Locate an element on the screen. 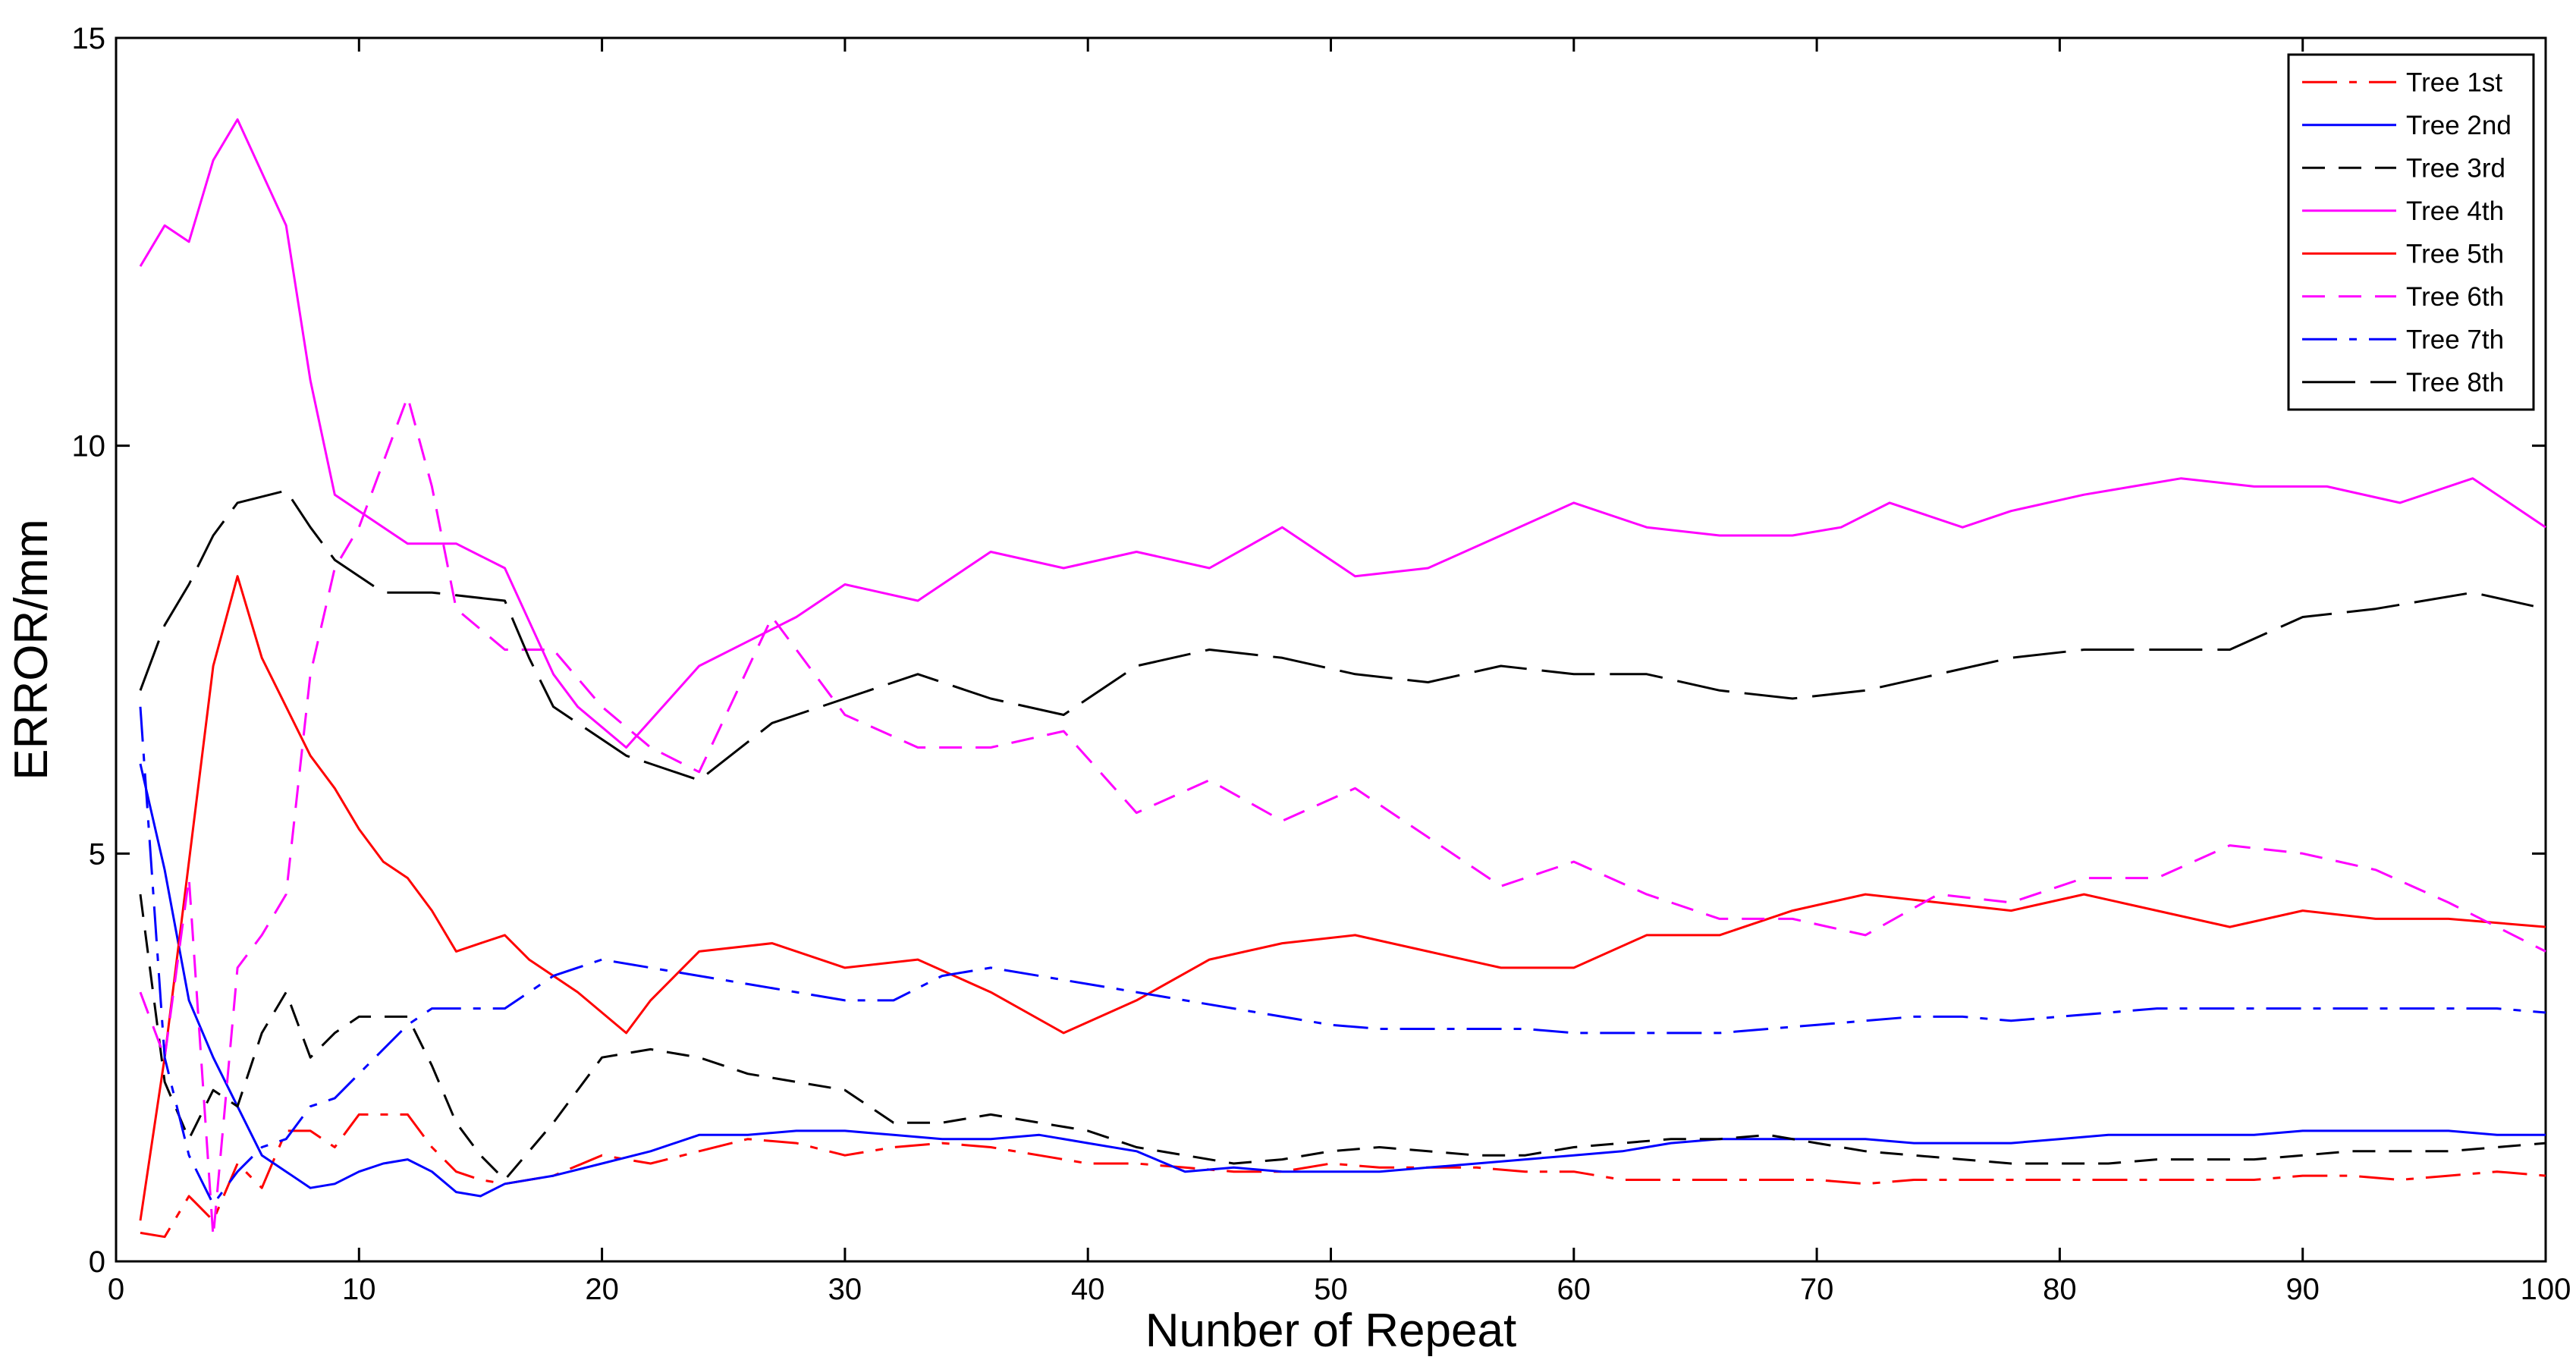 The image size is (2576, 1363). y-axis-title: ERROR/mm is located at coordinates (31, 649).